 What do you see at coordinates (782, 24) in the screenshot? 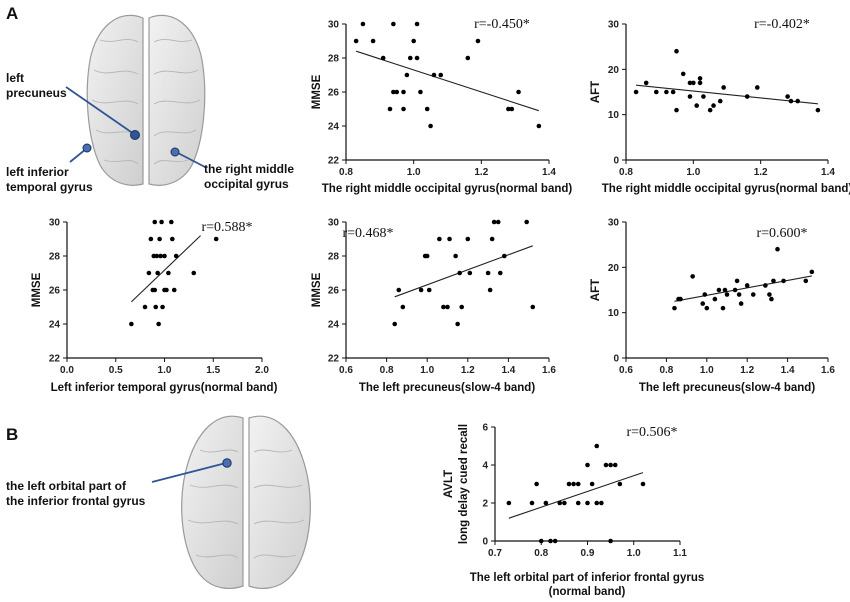
I see `correlation-label: r=-0.402*` at bounding box center [782, 24].